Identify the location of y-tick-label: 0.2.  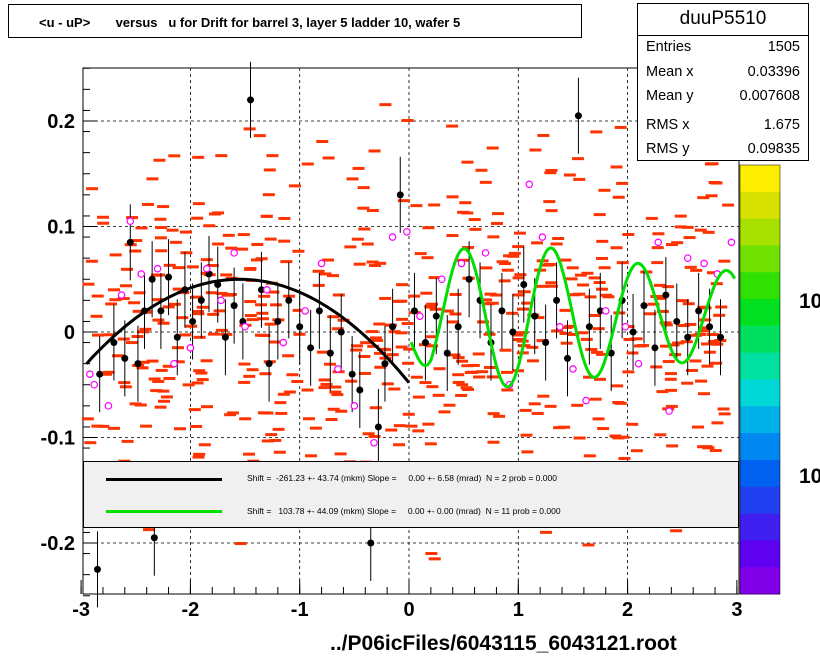
(61, 122).